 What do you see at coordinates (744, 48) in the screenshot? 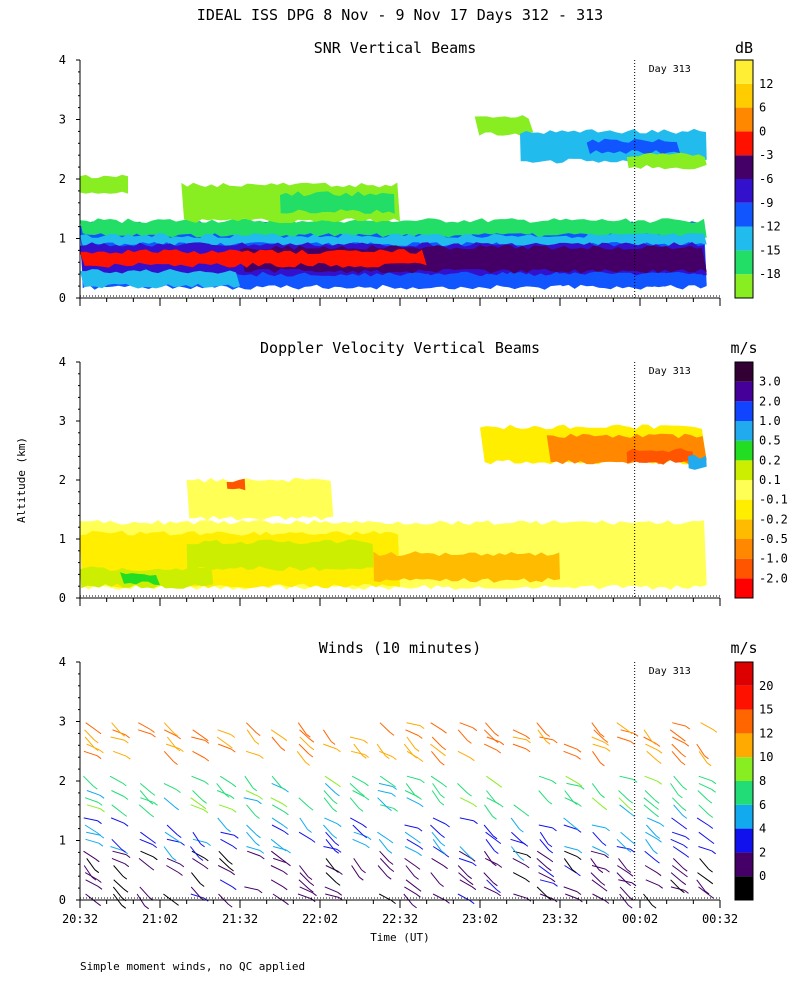
I see `snr-colorbar-unit: dB` at bounding box center [744, 48].